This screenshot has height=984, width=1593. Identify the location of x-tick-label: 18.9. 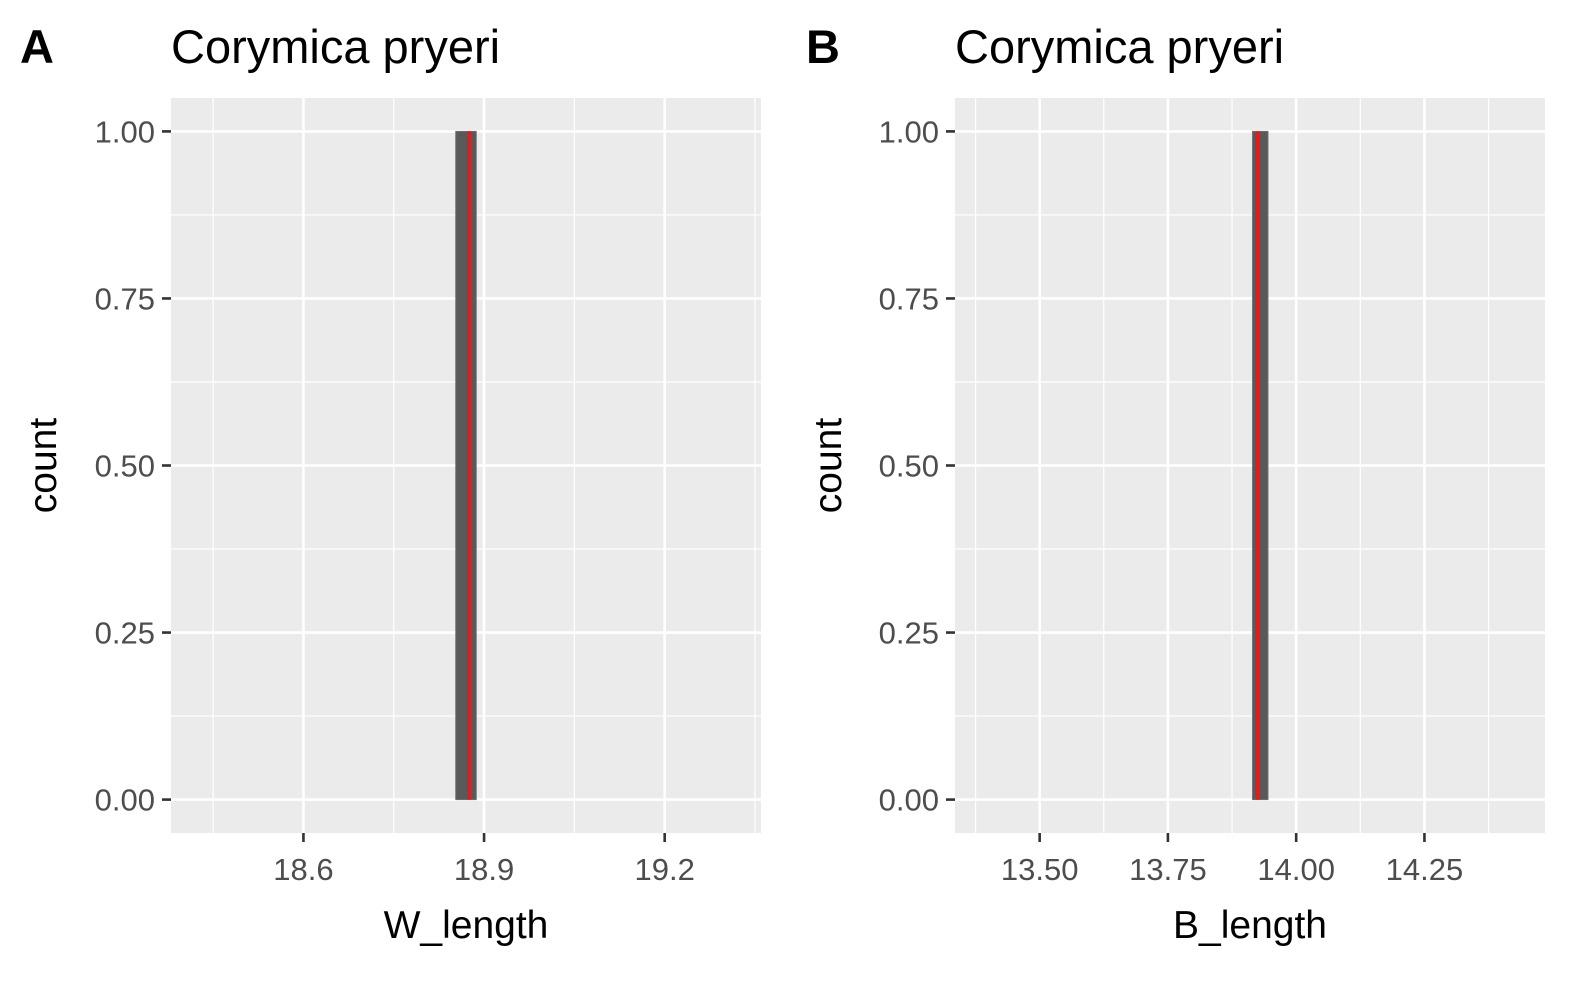
(484, 869).